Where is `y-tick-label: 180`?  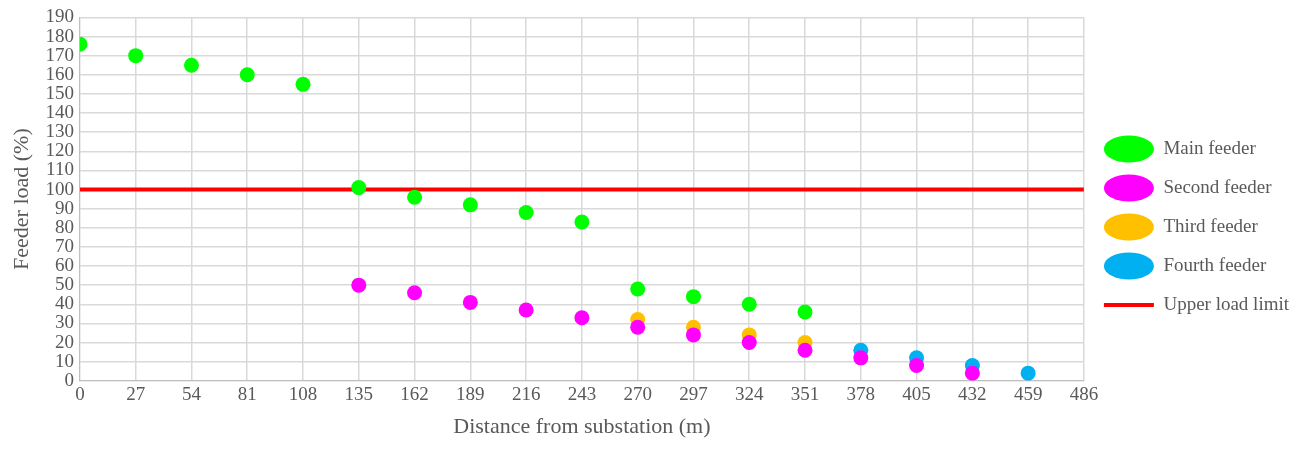
y-tick-label: 180 is located at coordinates (59, 35).